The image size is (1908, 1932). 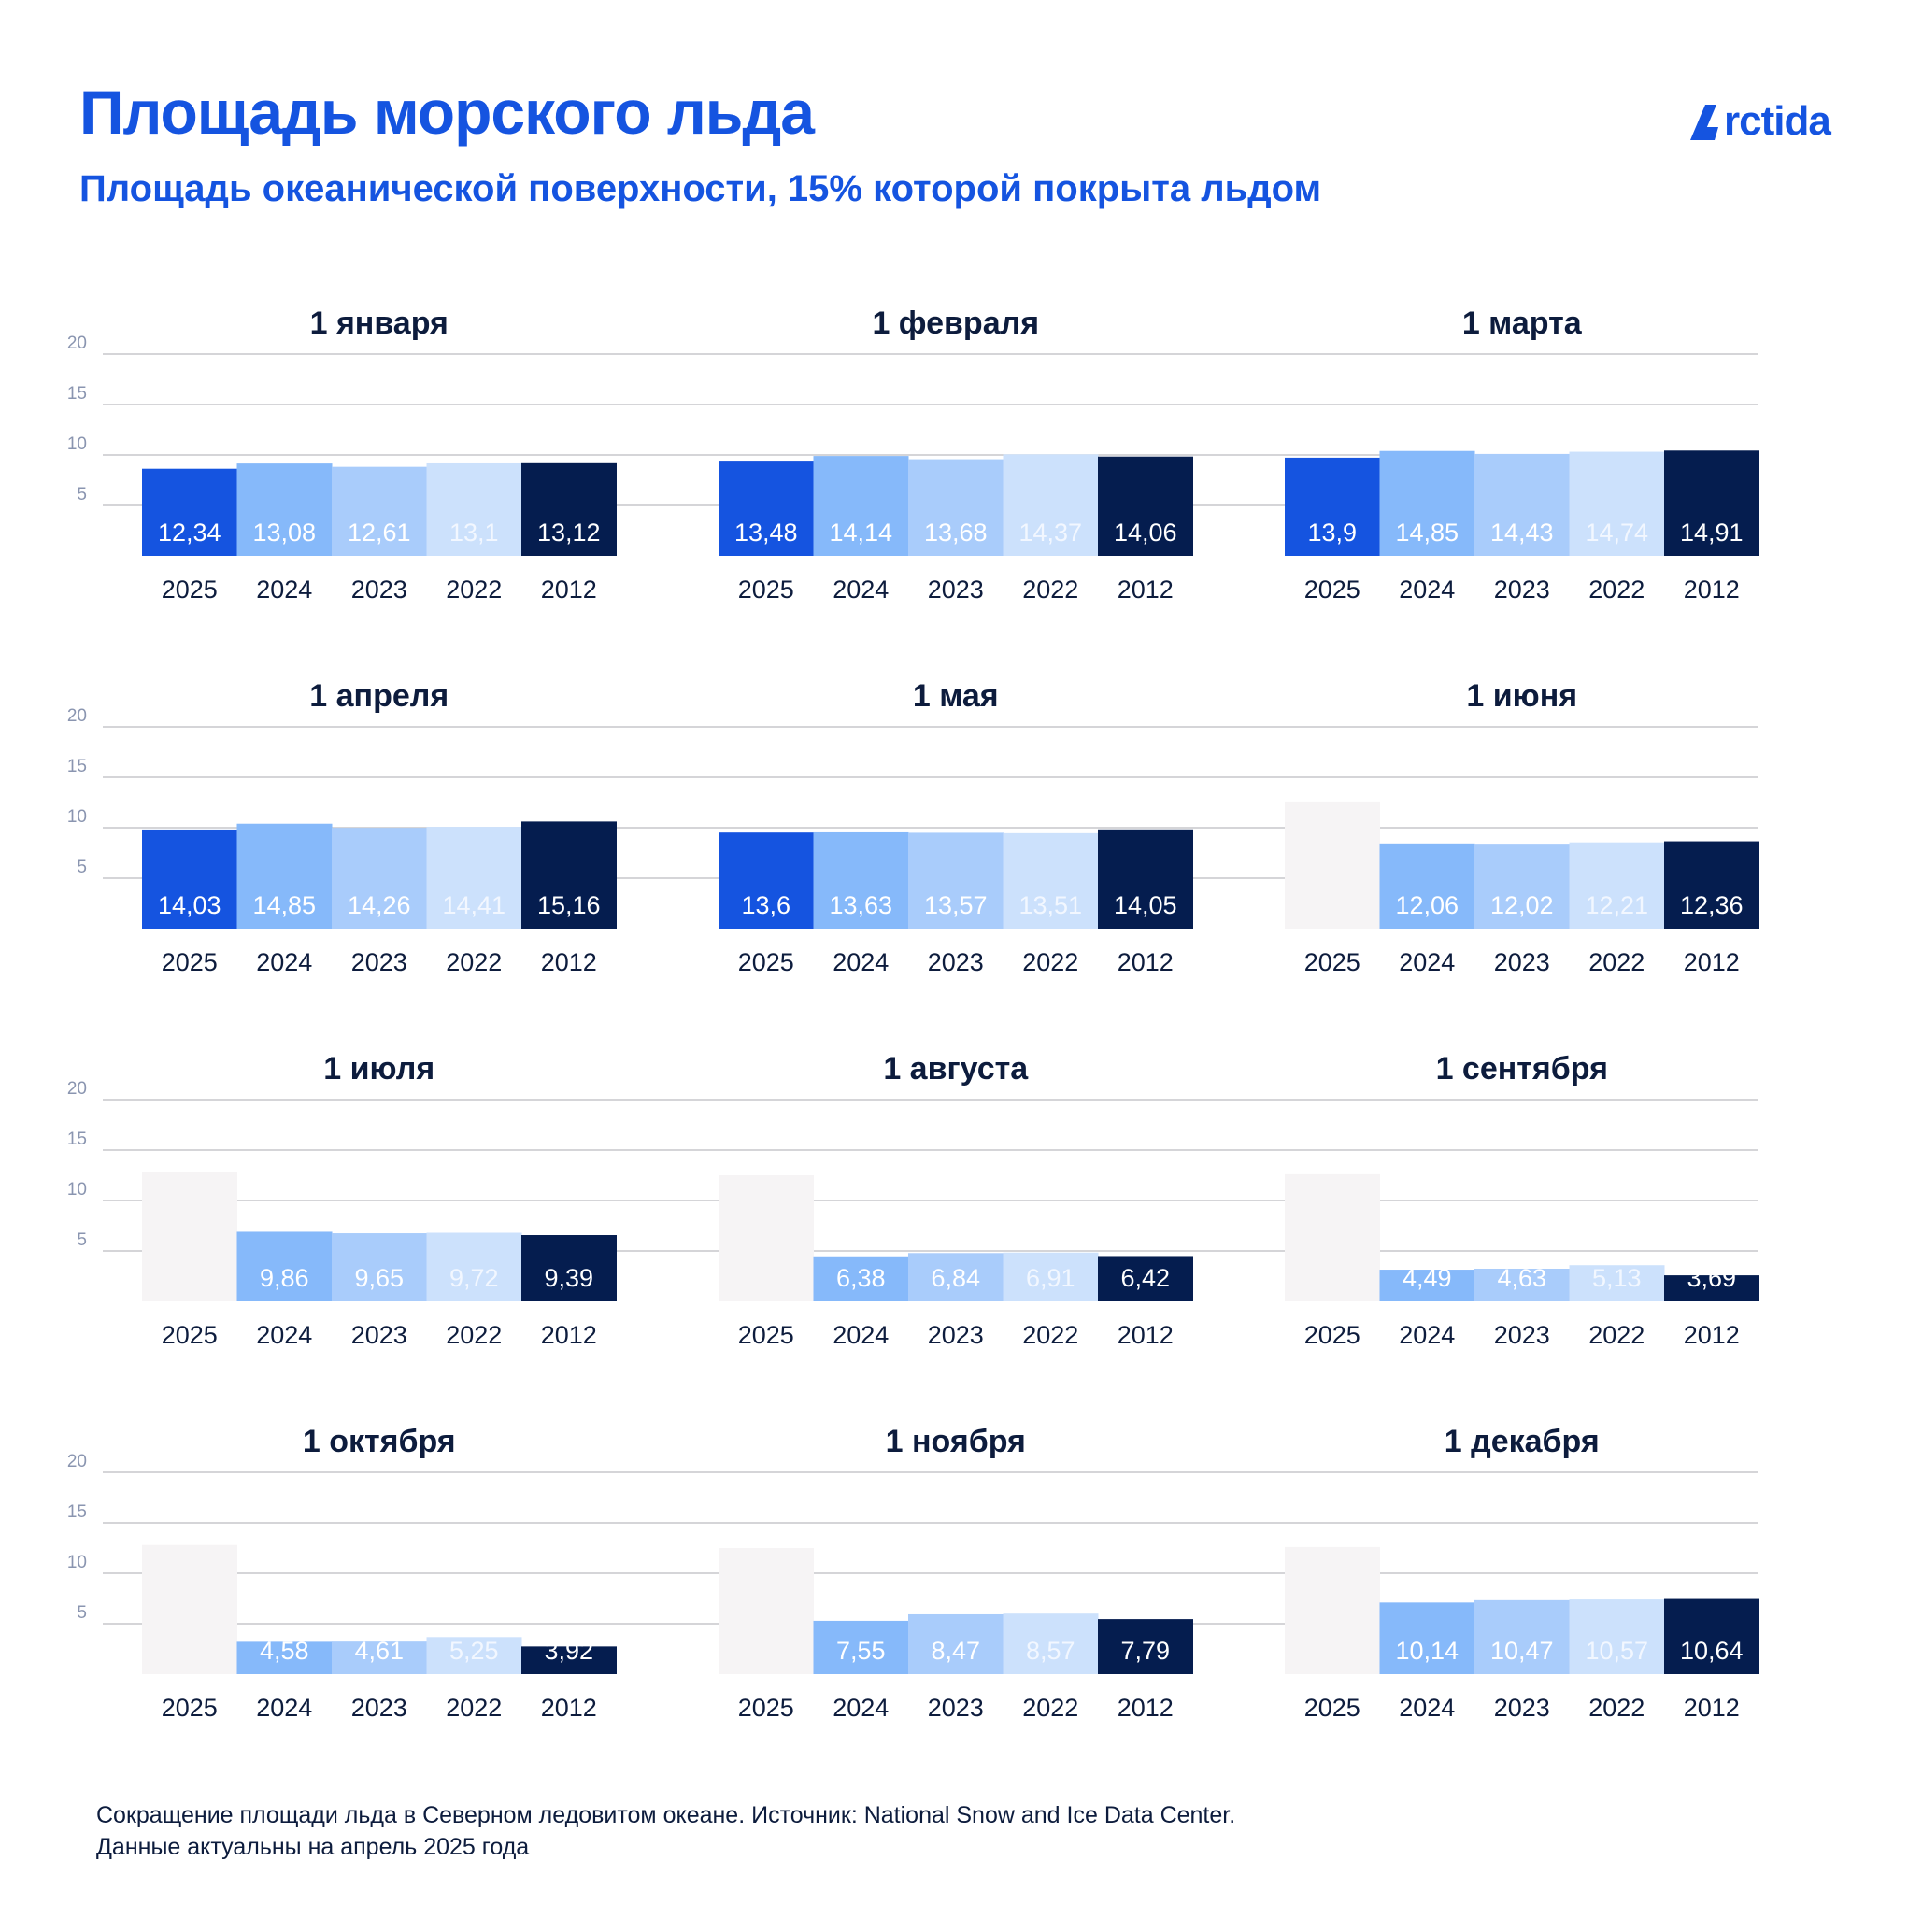 What do you see at coordinates (284, 1651) in the screenshot?
I see `bar-value-label: 4,58` at bounding box center [284, 1651].